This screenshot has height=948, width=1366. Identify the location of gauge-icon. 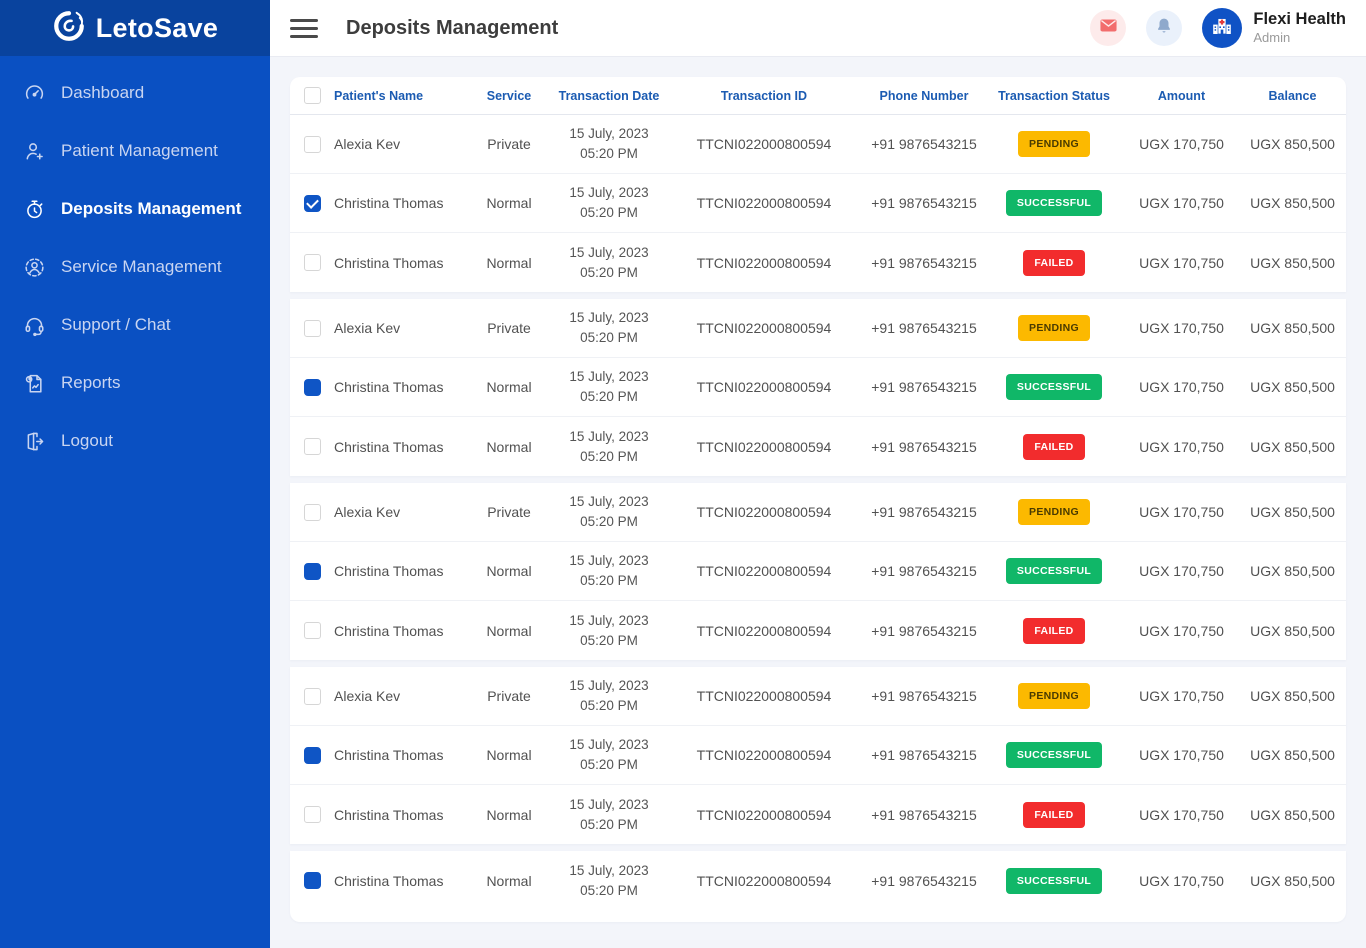
(34, 93).